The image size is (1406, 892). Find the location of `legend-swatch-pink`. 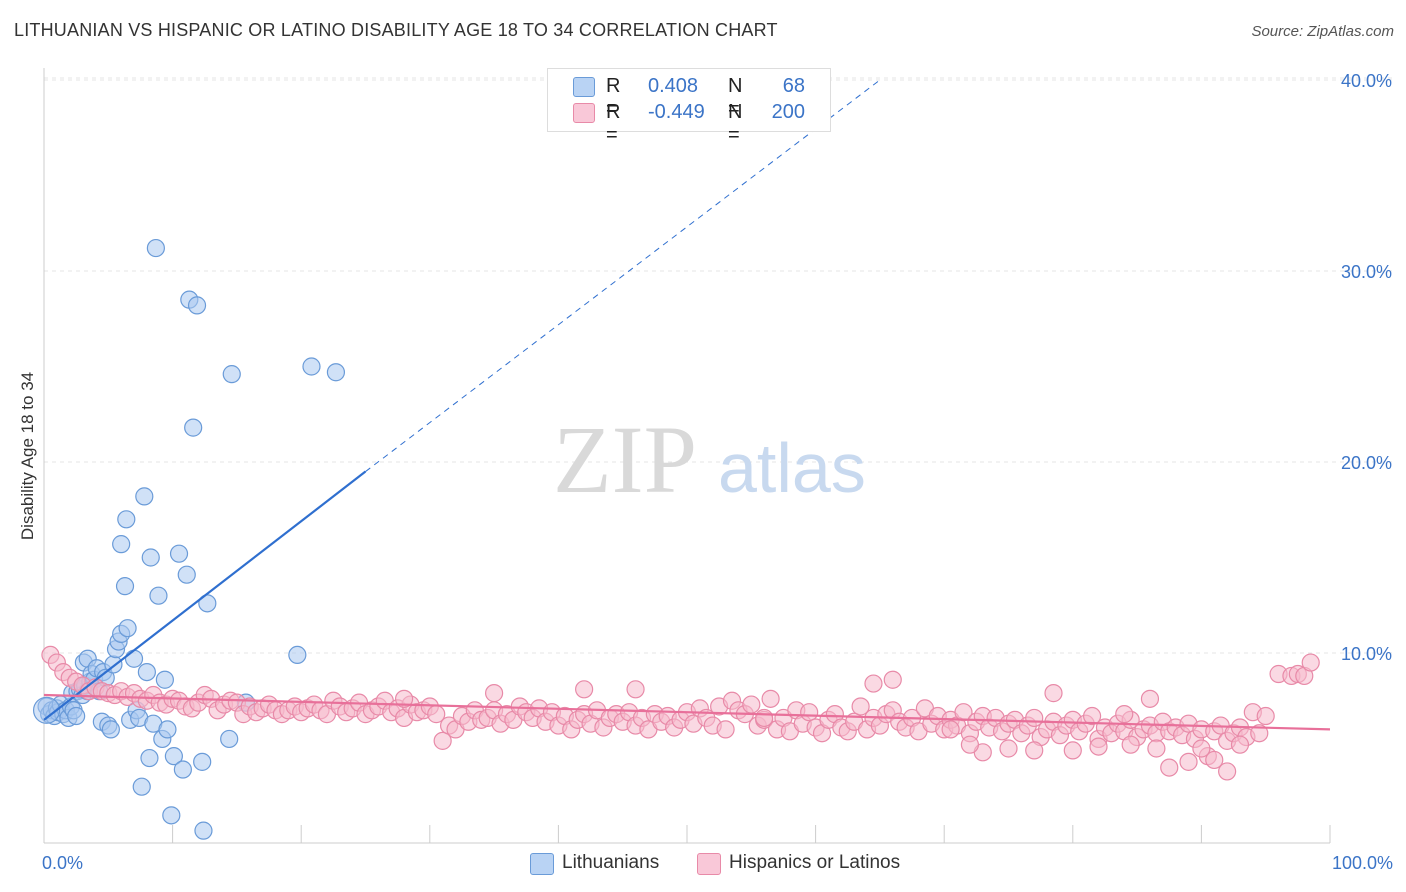

legend-swatch-pink is located at coordinates (584, 113).